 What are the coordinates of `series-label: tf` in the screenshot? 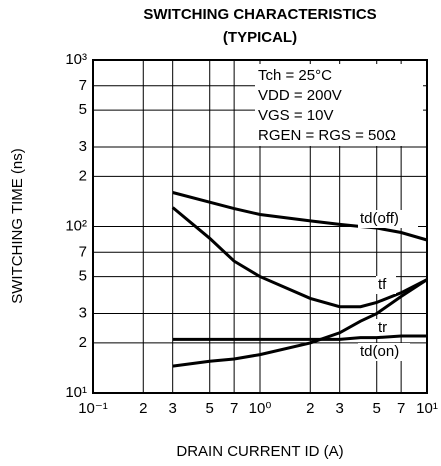 It's located at (382, 284).